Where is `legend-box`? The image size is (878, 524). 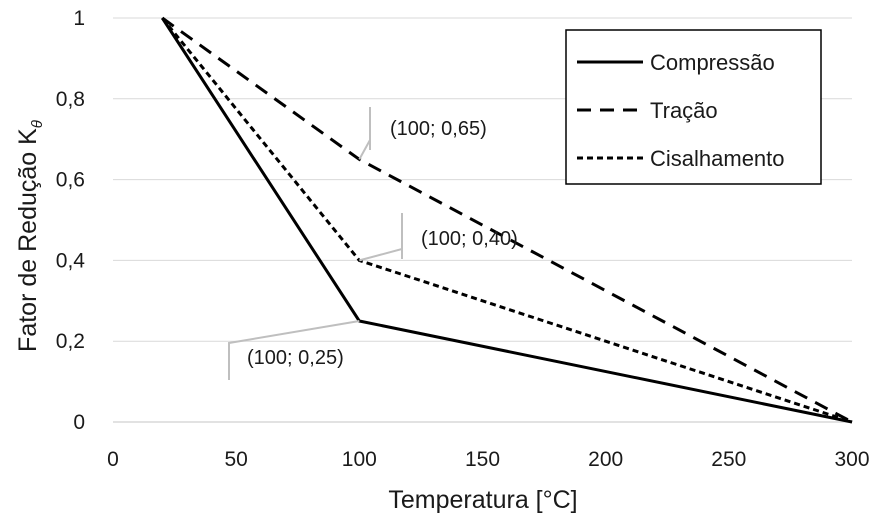 legend-box is located at coordinates (693, 107).